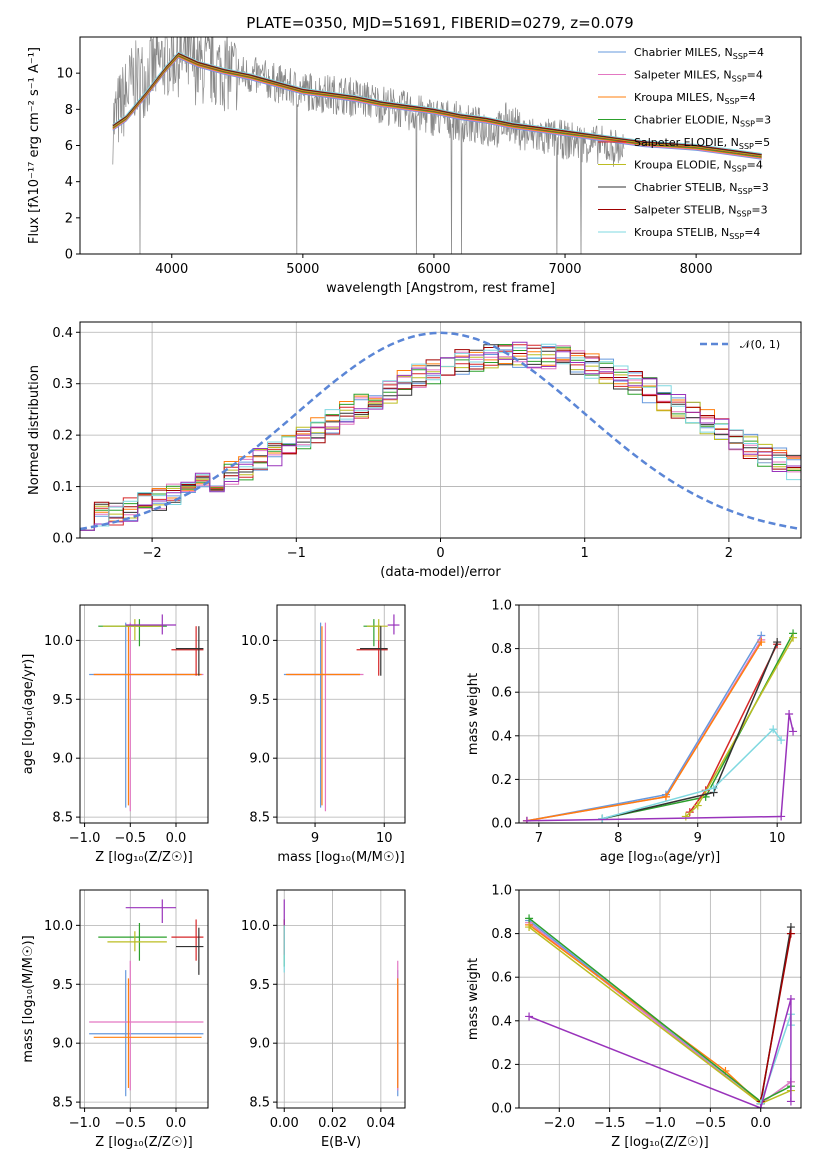 This screenshot has width=819, height=1170. Describe the element at coordinates (618, 838) in the screenshot. I see `x-tick-label: 8` at that location.